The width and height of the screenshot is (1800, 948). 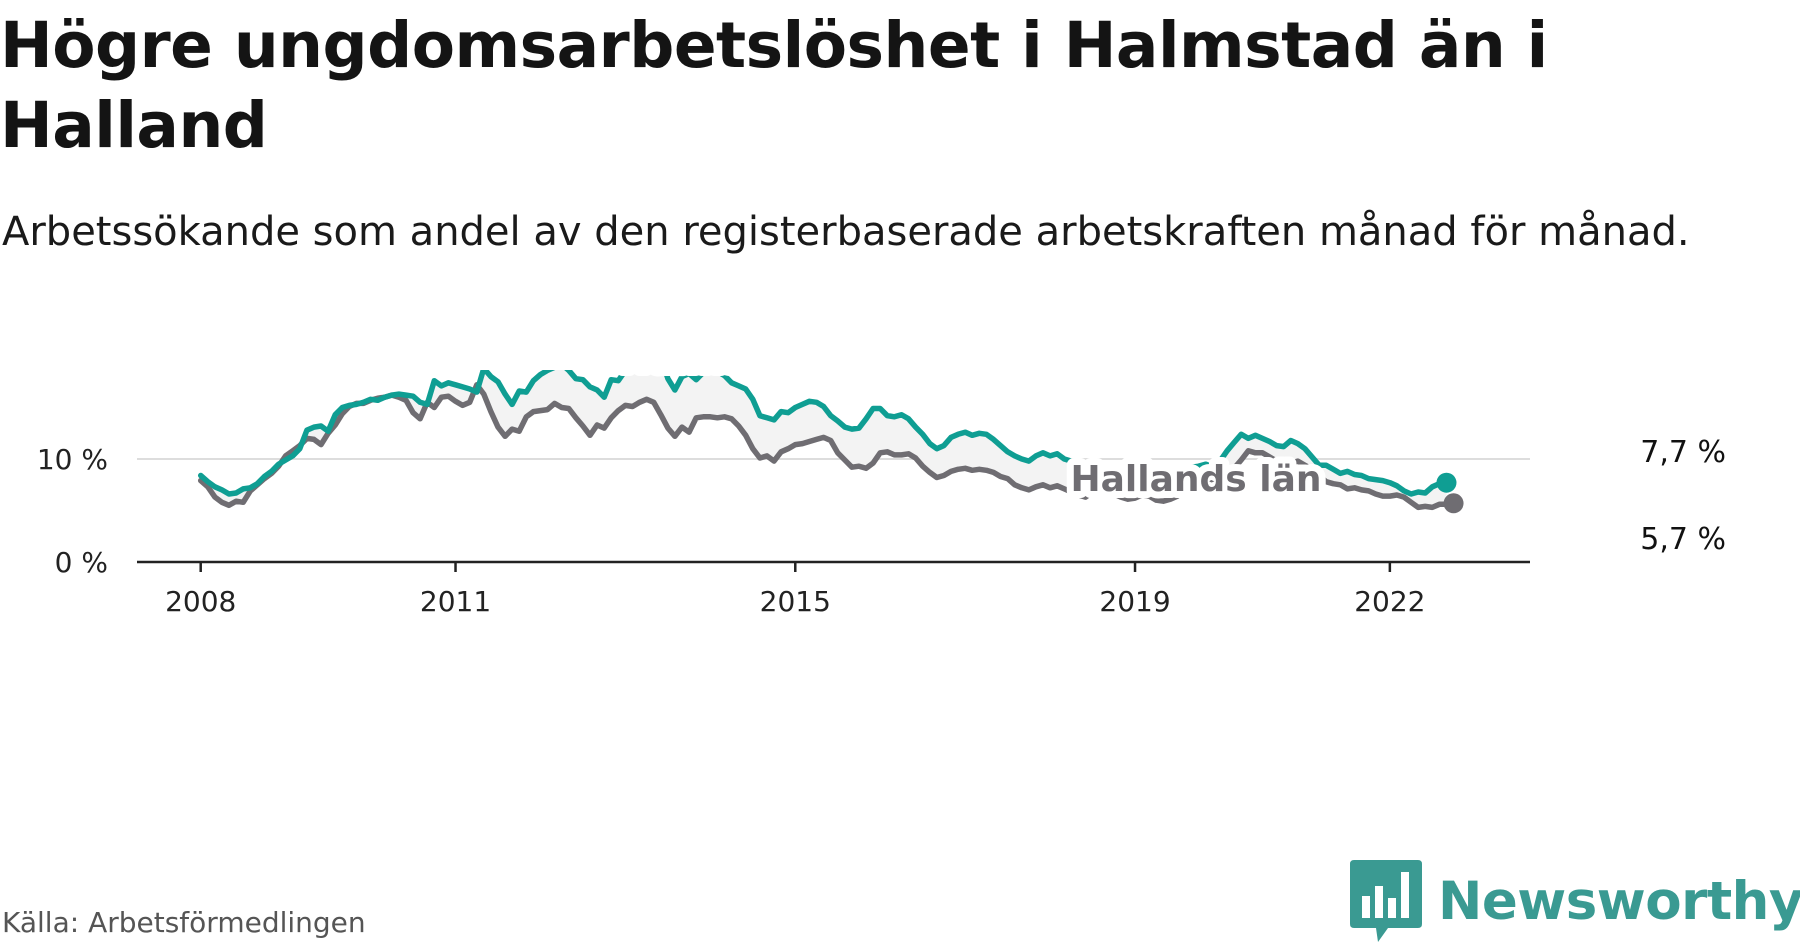 What do you see at coordinates (455, 601) in the screenshot?
I see `x-tick-label: 2011` at bounding box center [455, 601].